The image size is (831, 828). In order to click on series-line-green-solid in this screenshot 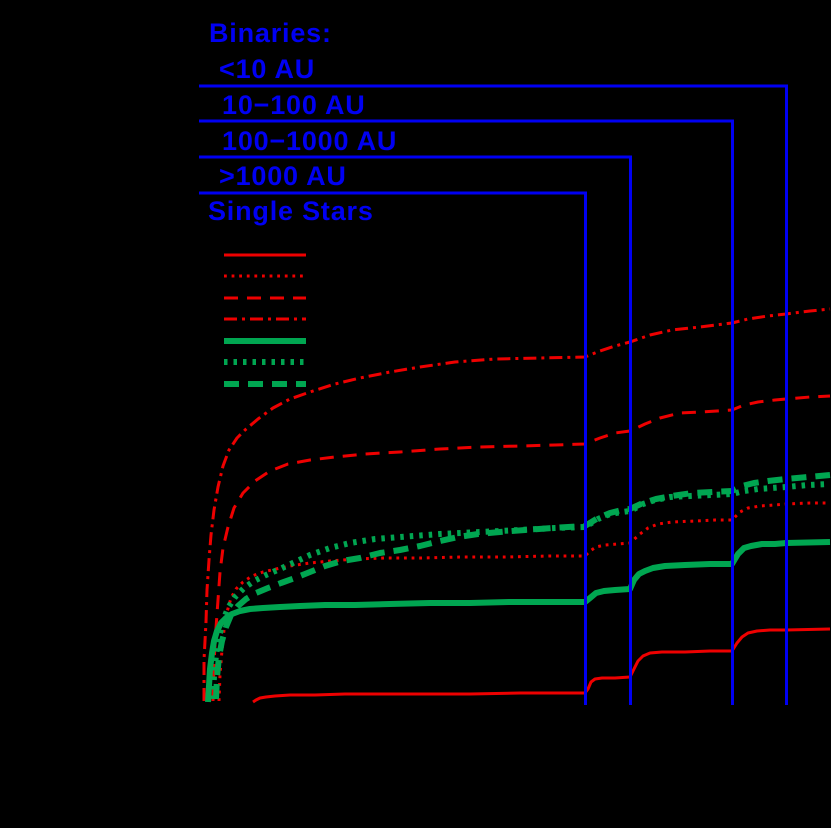, I will do `click(518, 621)`.